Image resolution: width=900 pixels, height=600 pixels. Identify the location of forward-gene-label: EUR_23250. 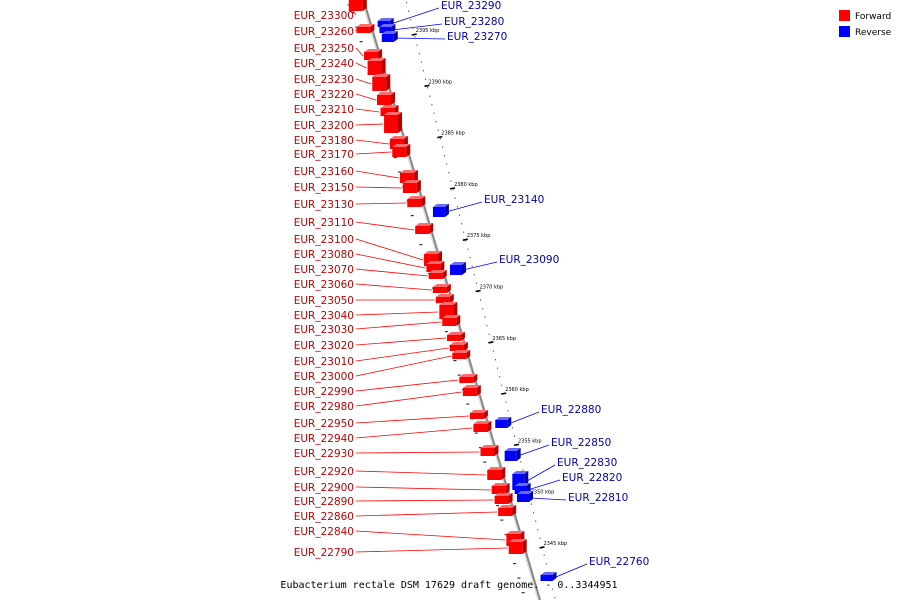
(324, 49).